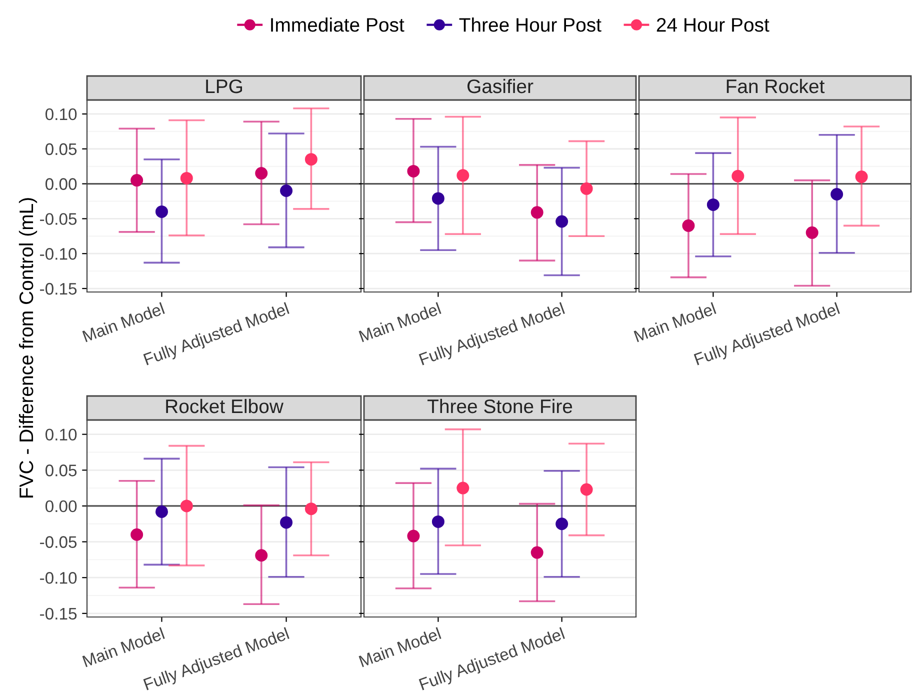 This screenshot has height=696, width=916. Describe the element at coordinates (224, 86) in the screenshot. I see `chart-title: LPG` at that location.